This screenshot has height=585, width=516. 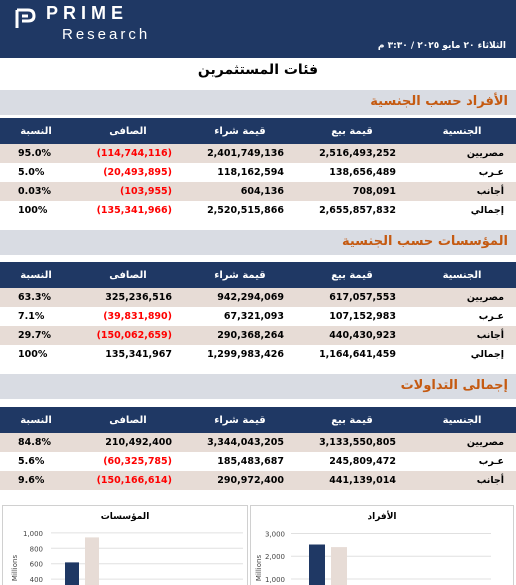 What do you see at coordinates (128, 153) in the screenshot?
I see `net-cell: (114,744,116)` at bounding box center [128, 153].